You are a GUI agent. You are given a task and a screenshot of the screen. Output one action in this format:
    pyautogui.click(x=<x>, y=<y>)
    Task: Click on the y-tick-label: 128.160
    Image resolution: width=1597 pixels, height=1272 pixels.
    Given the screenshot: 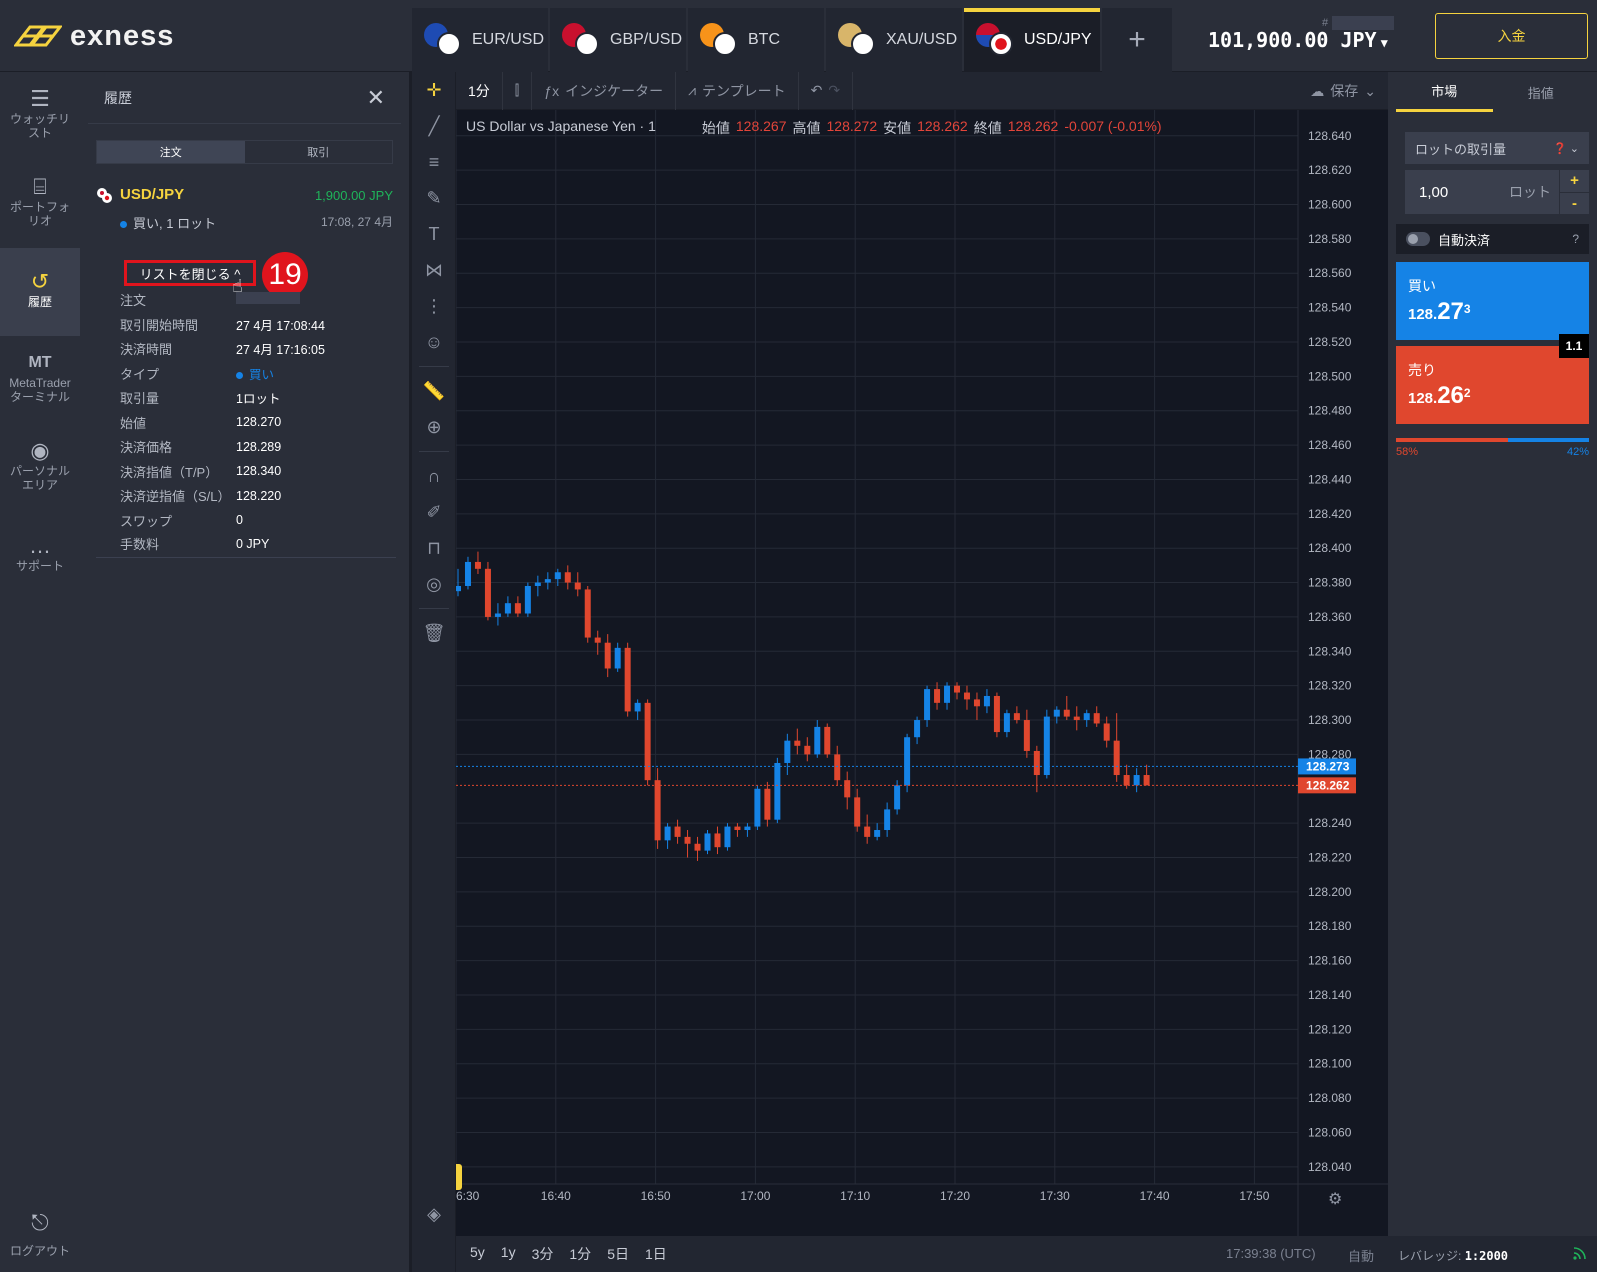 What is the action you would take?
    pyautogui.click(x=1330, y=961)
    